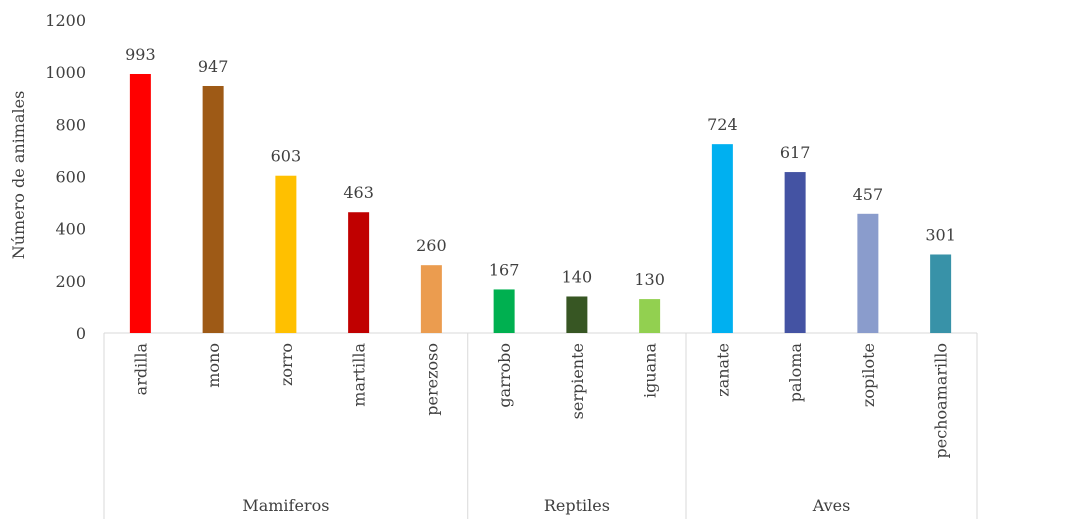 The width and height of the screenshot is (1070, 519). I want to click on data-label: 993, so click(140, 54).